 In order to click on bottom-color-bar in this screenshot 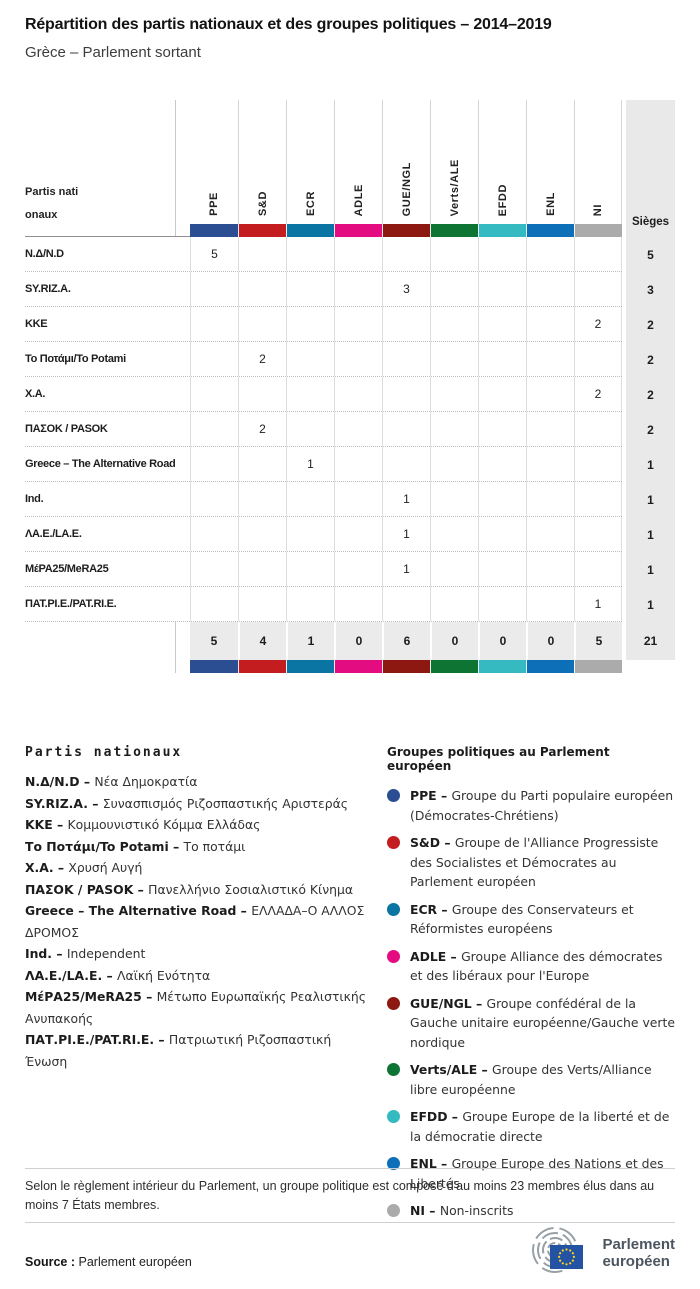, I will do `click(408, 666)`.